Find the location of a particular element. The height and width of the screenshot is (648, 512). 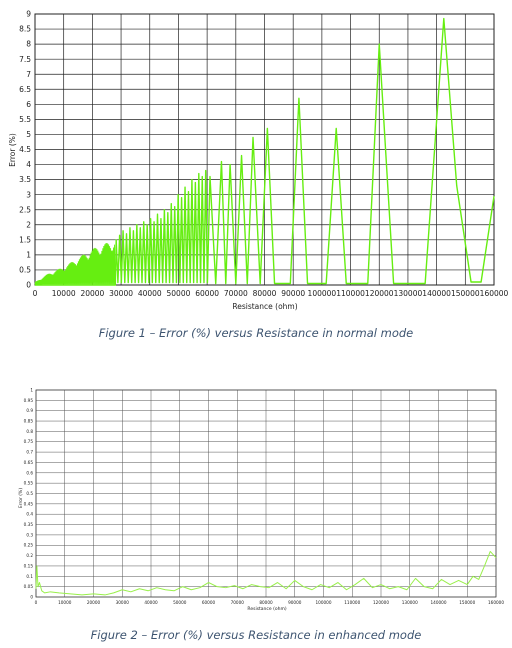

y-tick-label: 5 is located at coordinates (28, 134).